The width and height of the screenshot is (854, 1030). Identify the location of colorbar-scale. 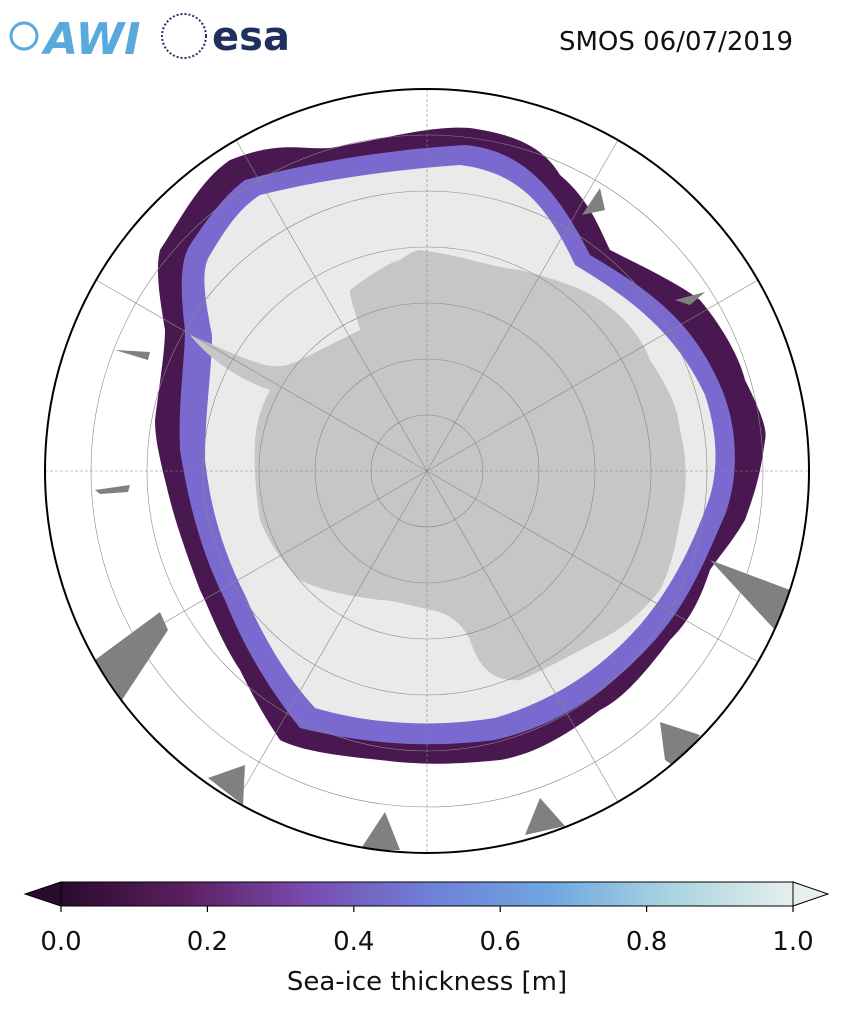
(427, 894).